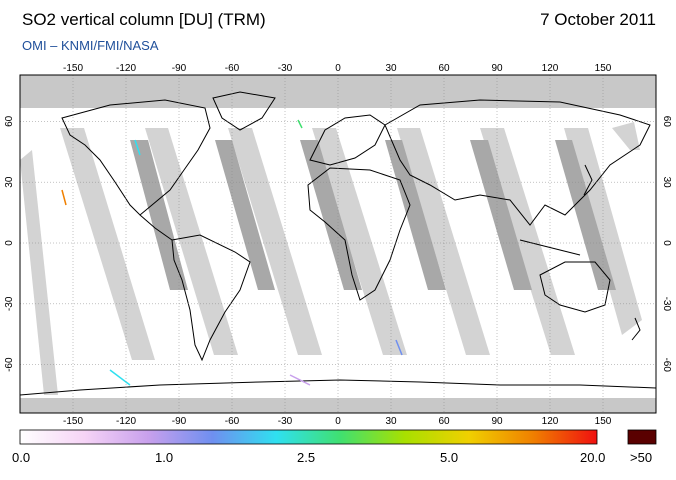  I want to click on credit-line: OMI – KNMI/FMI/NASA, so click(90, 45).